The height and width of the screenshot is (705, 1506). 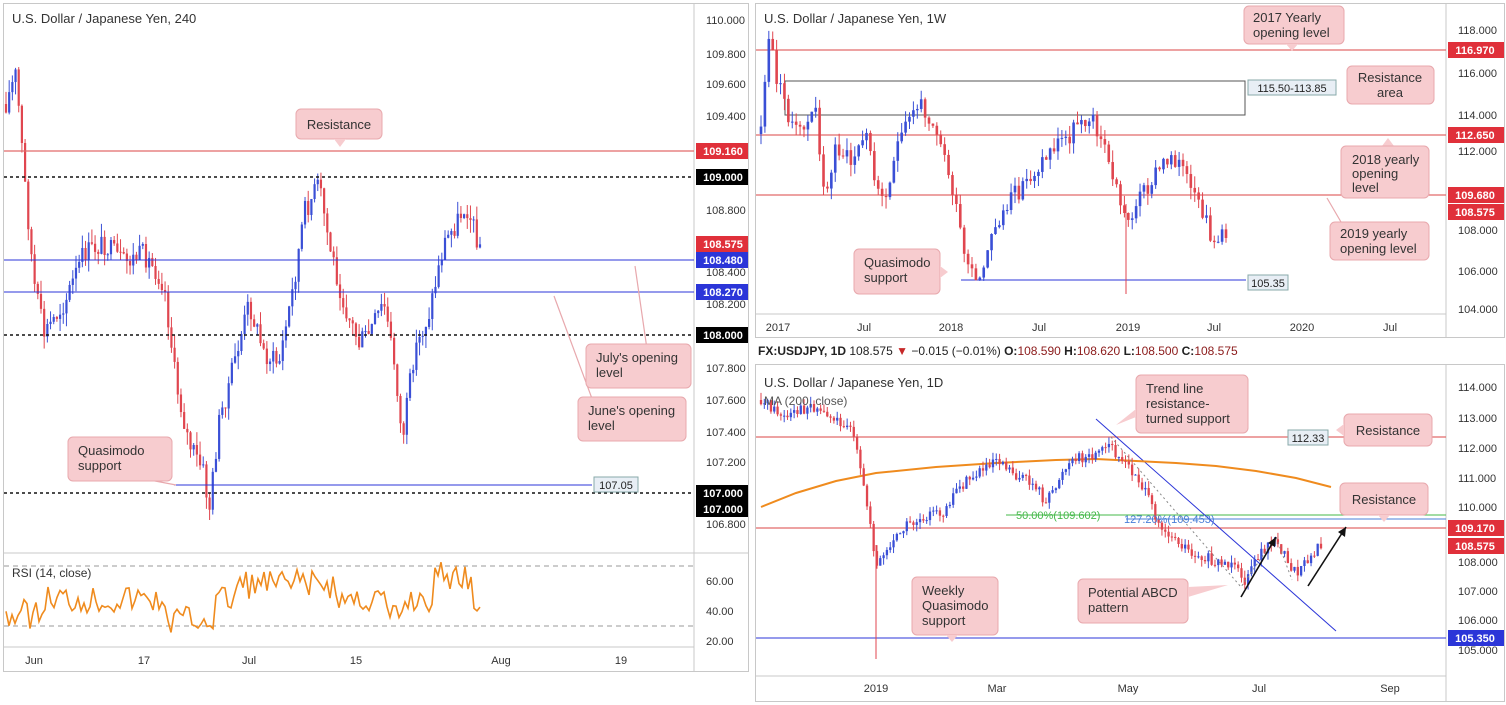 What do you see at coordinates (243, 597) in the screenshot?
I see `rsi-line` at bounding box center [243, 597].